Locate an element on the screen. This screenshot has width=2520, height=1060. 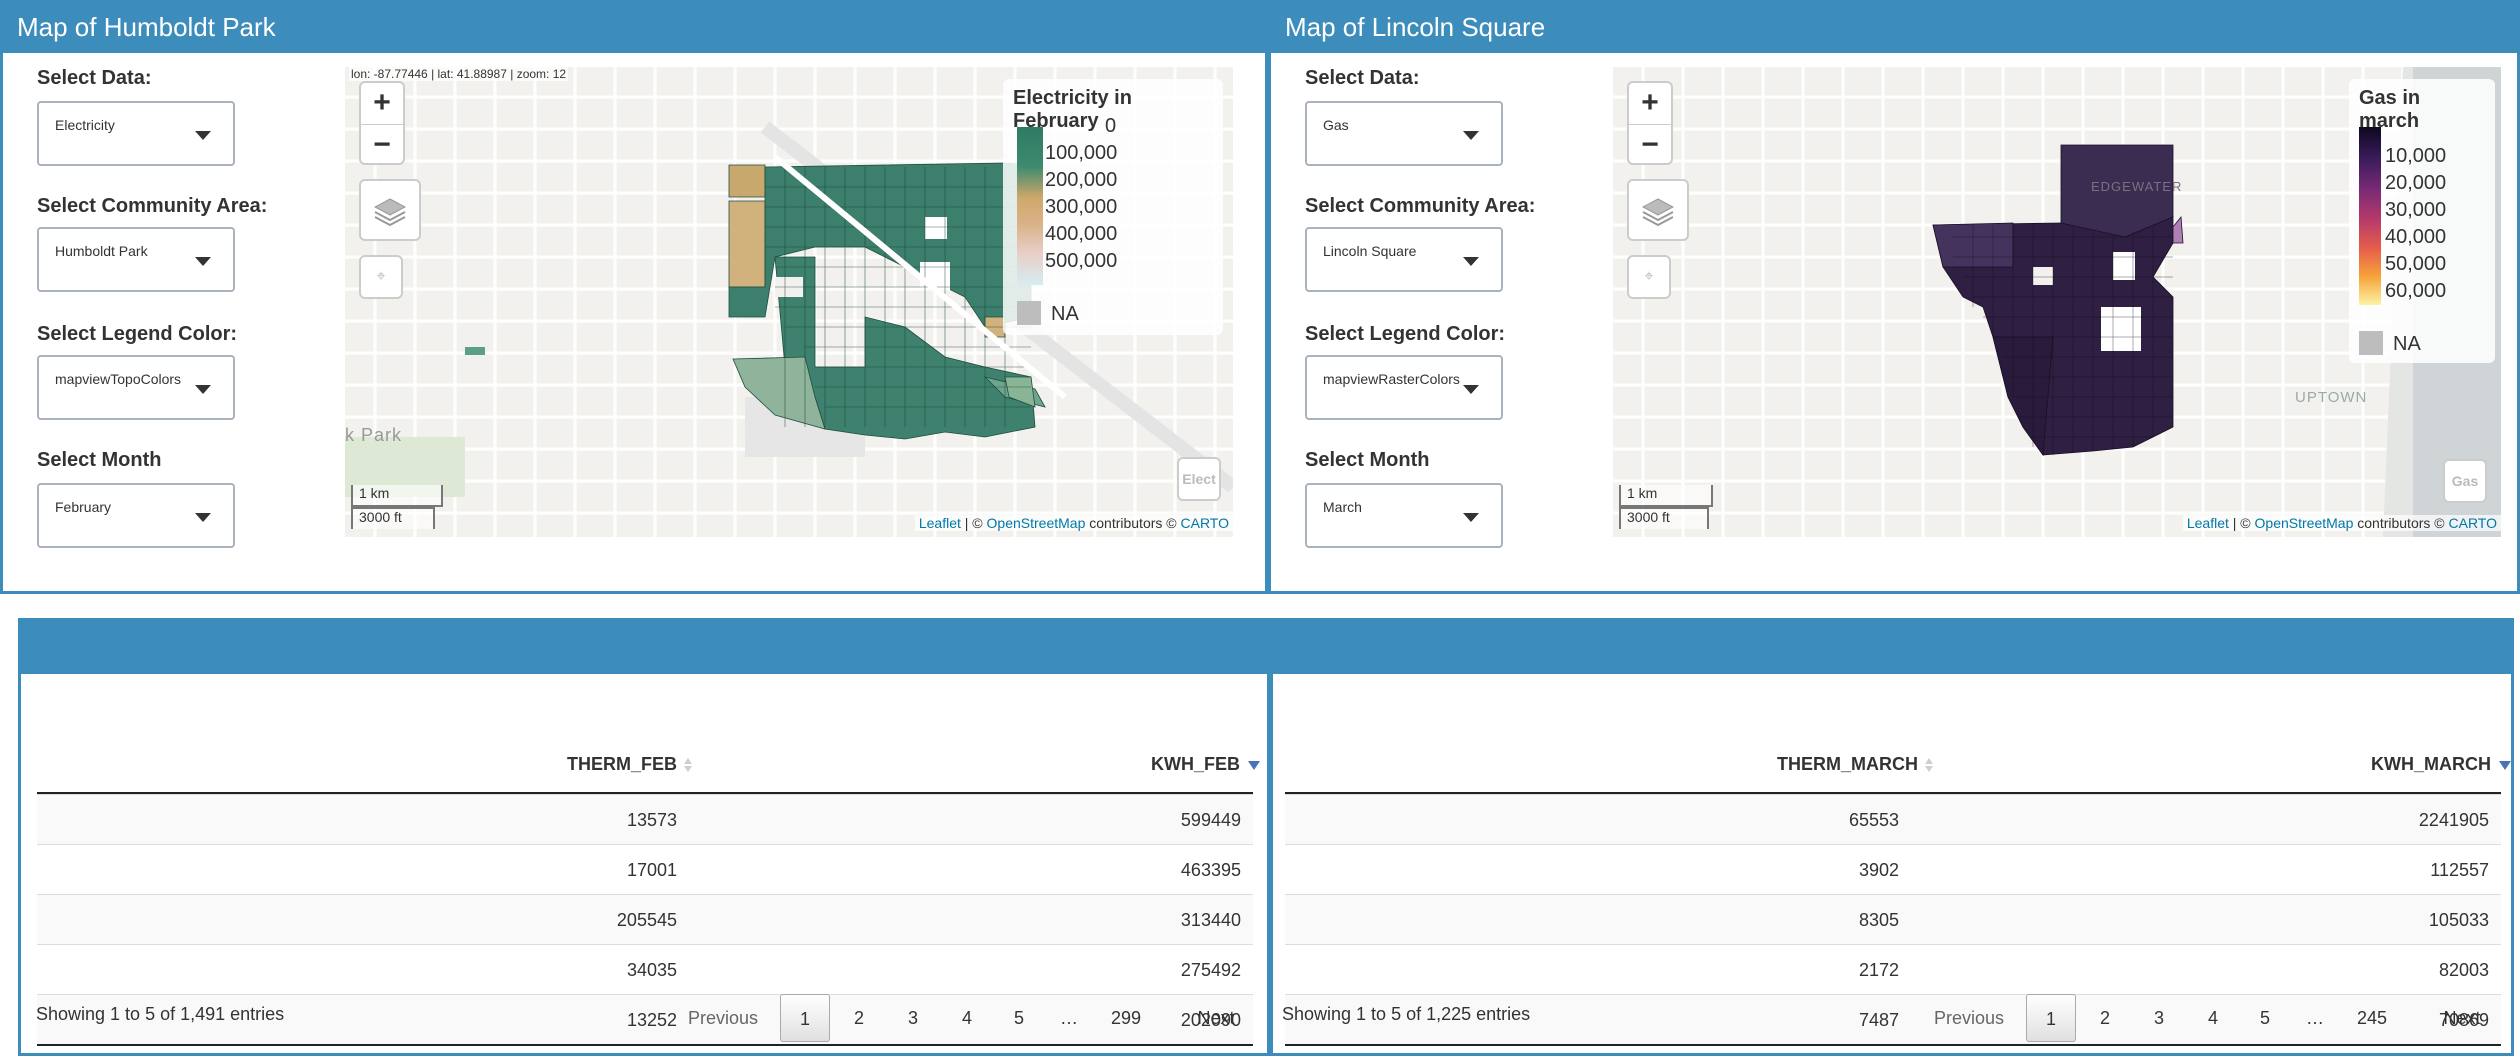
place-label: EDGEWATER is located at coordinates (2137, 186).